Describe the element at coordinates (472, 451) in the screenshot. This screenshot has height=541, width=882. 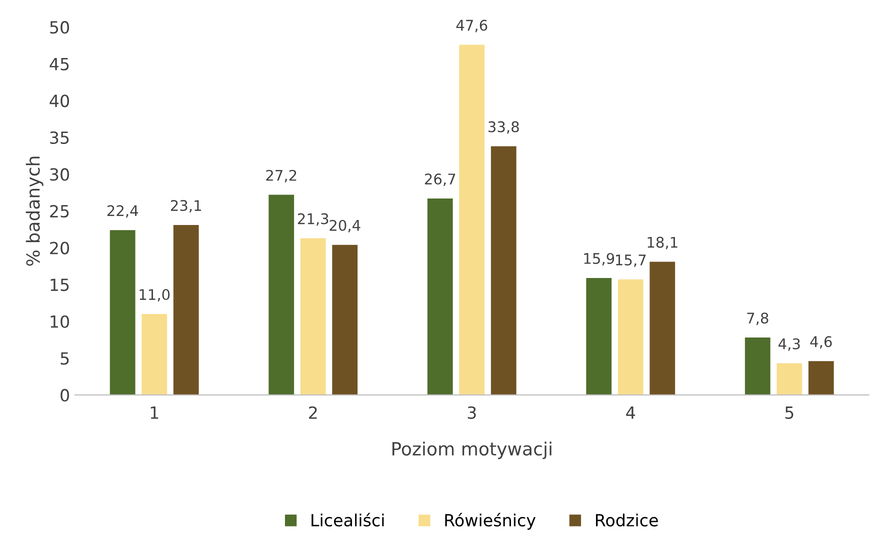
I see `x-axis-title: Poziom motywacji` at that location.